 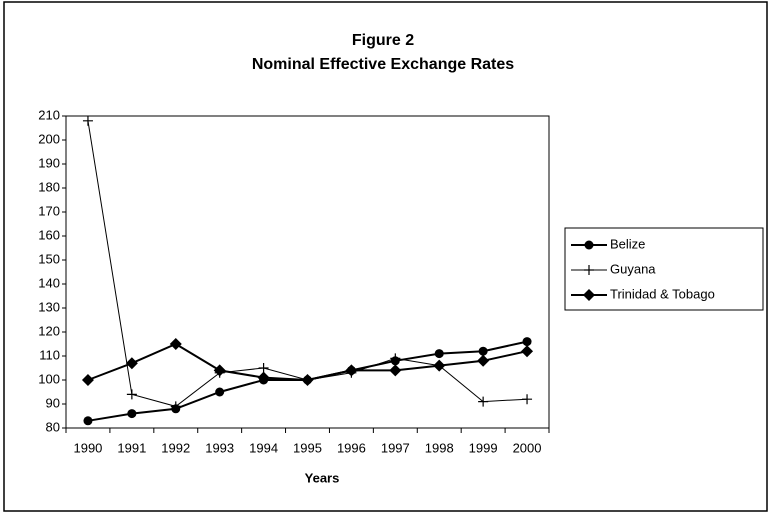 What do you see at coordinates (87, 447) in the screenshot?
I see `x-tick-label: 1990` at bounding box center [87, 447].